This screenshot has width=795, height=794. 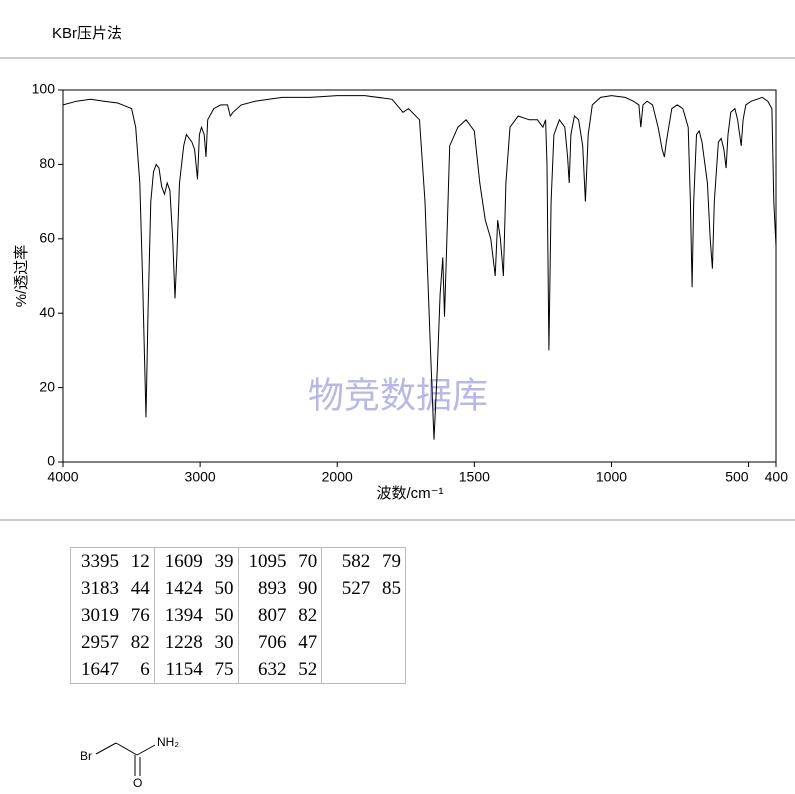 I want to click on table-cell: 1228 30, so click(x=195, y=642).